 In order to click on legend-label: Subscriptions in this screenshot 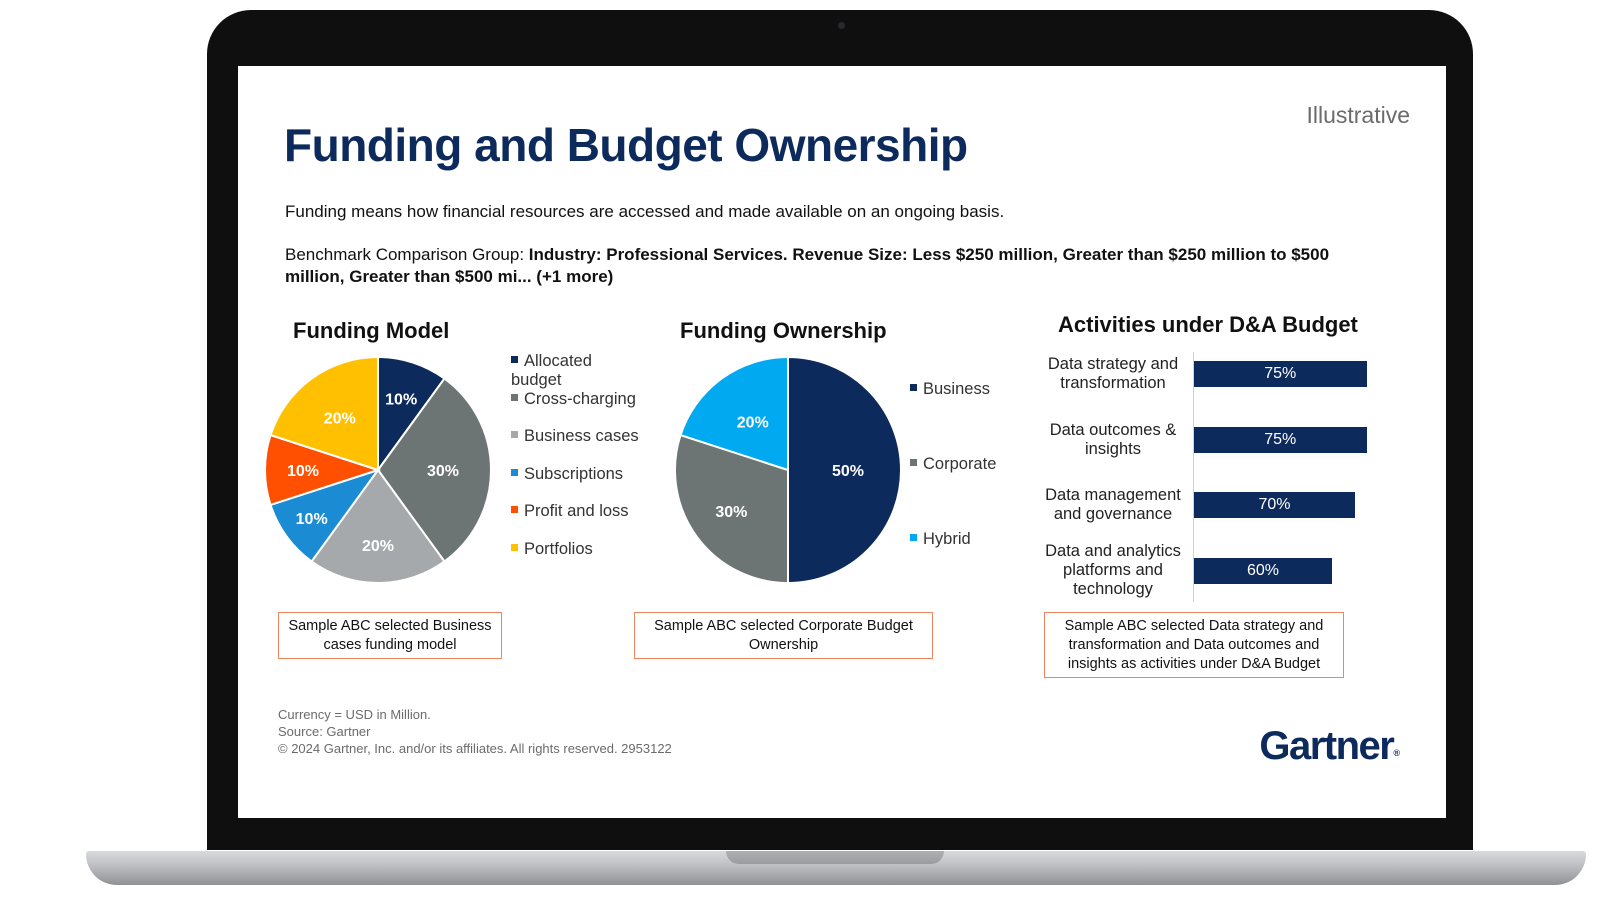, I will do `click(574, 473)`.